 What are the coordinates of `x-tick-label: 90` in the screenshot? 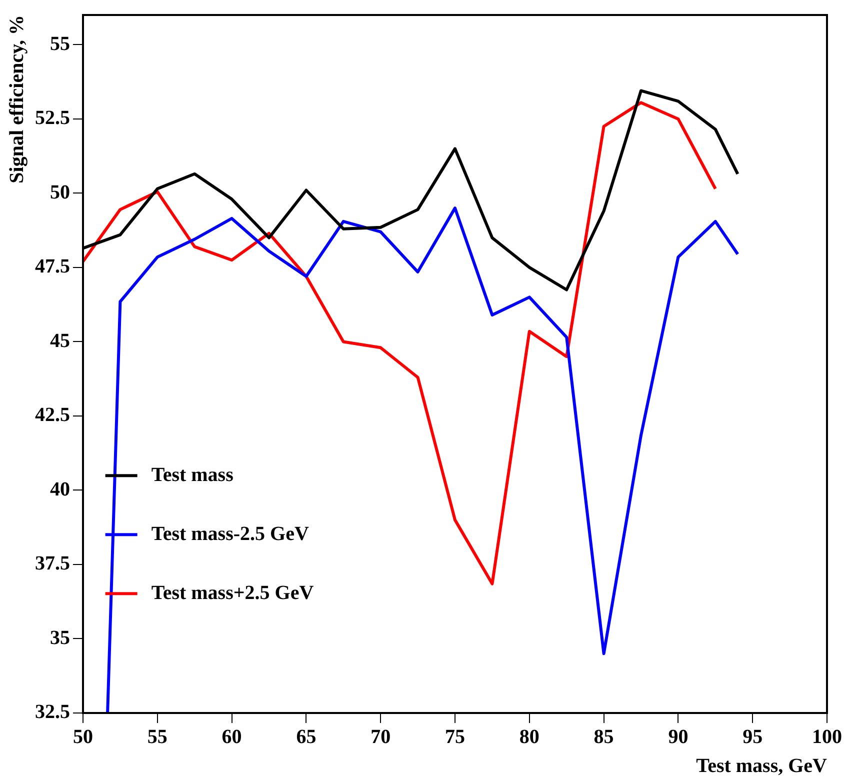 It's located at (678, 737).